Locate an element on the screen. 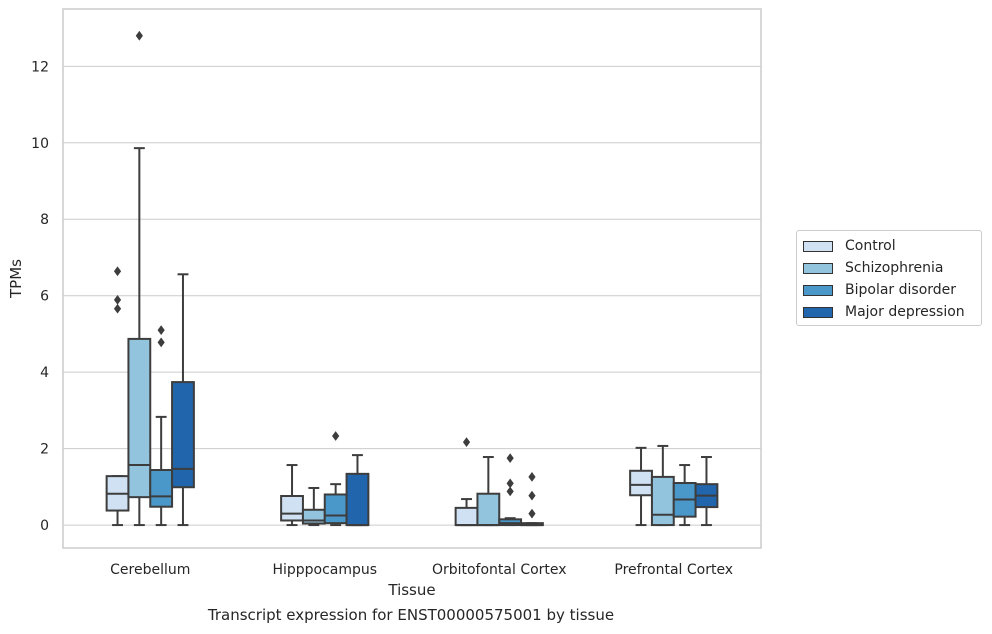 The height and width of the screenshot is (634, 992). x-tick-label: Hipppocampus is located at coordinates (324, 570).